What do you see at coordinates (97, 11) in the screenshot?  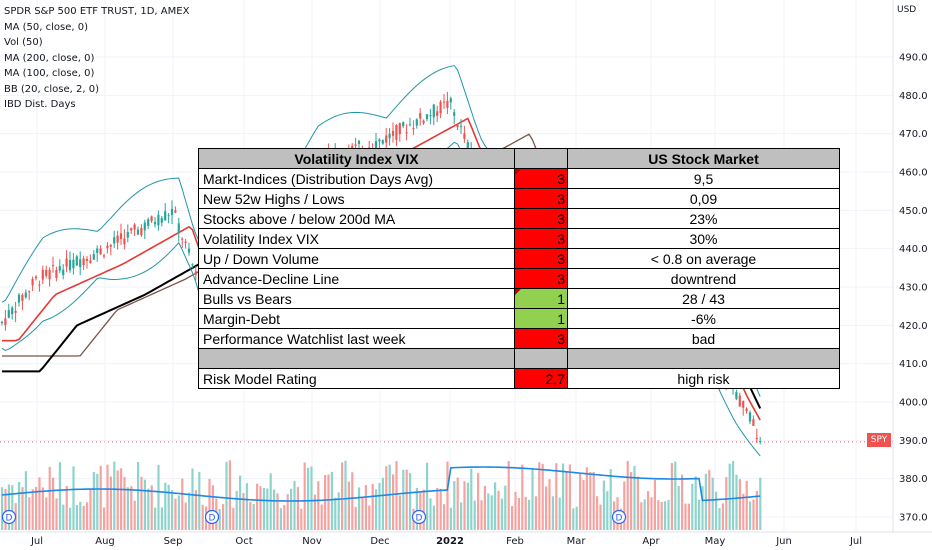 I see `legend-symbol: SPDR S&P 500 ETF TRUST, 1D, AMEX` at bounding box center [97, 11].